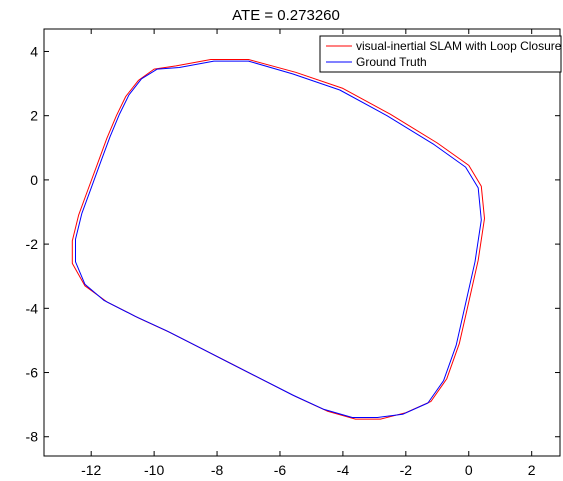  I want to click on x-tick-label: 2, so click(532, 470).